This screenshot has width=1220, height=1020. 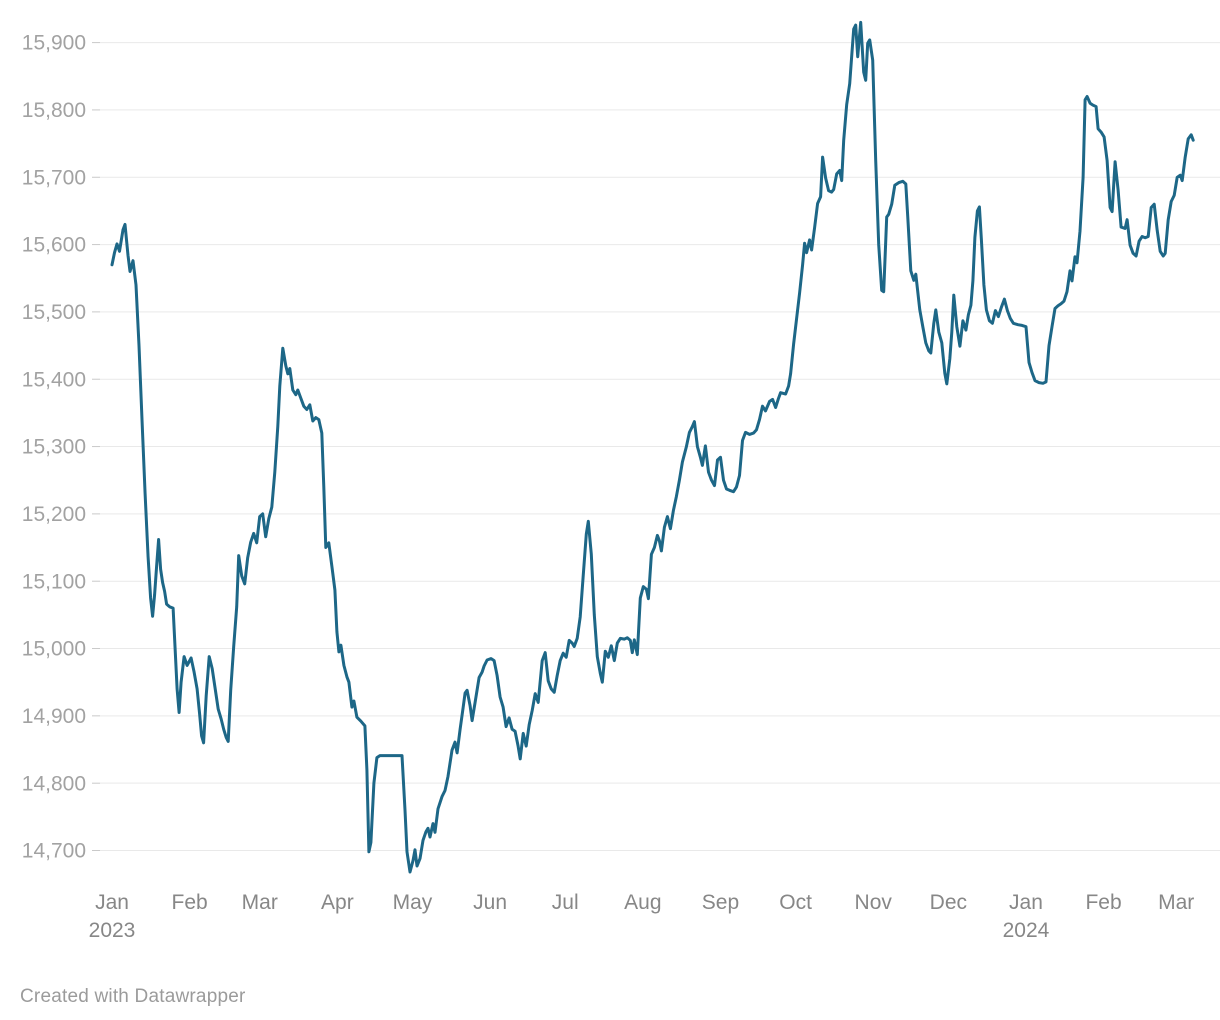 What do you see at coordinates (54, 581) in the screenshot?
I see `y-axis-label: 15,100` at bounding box center [54, 581].